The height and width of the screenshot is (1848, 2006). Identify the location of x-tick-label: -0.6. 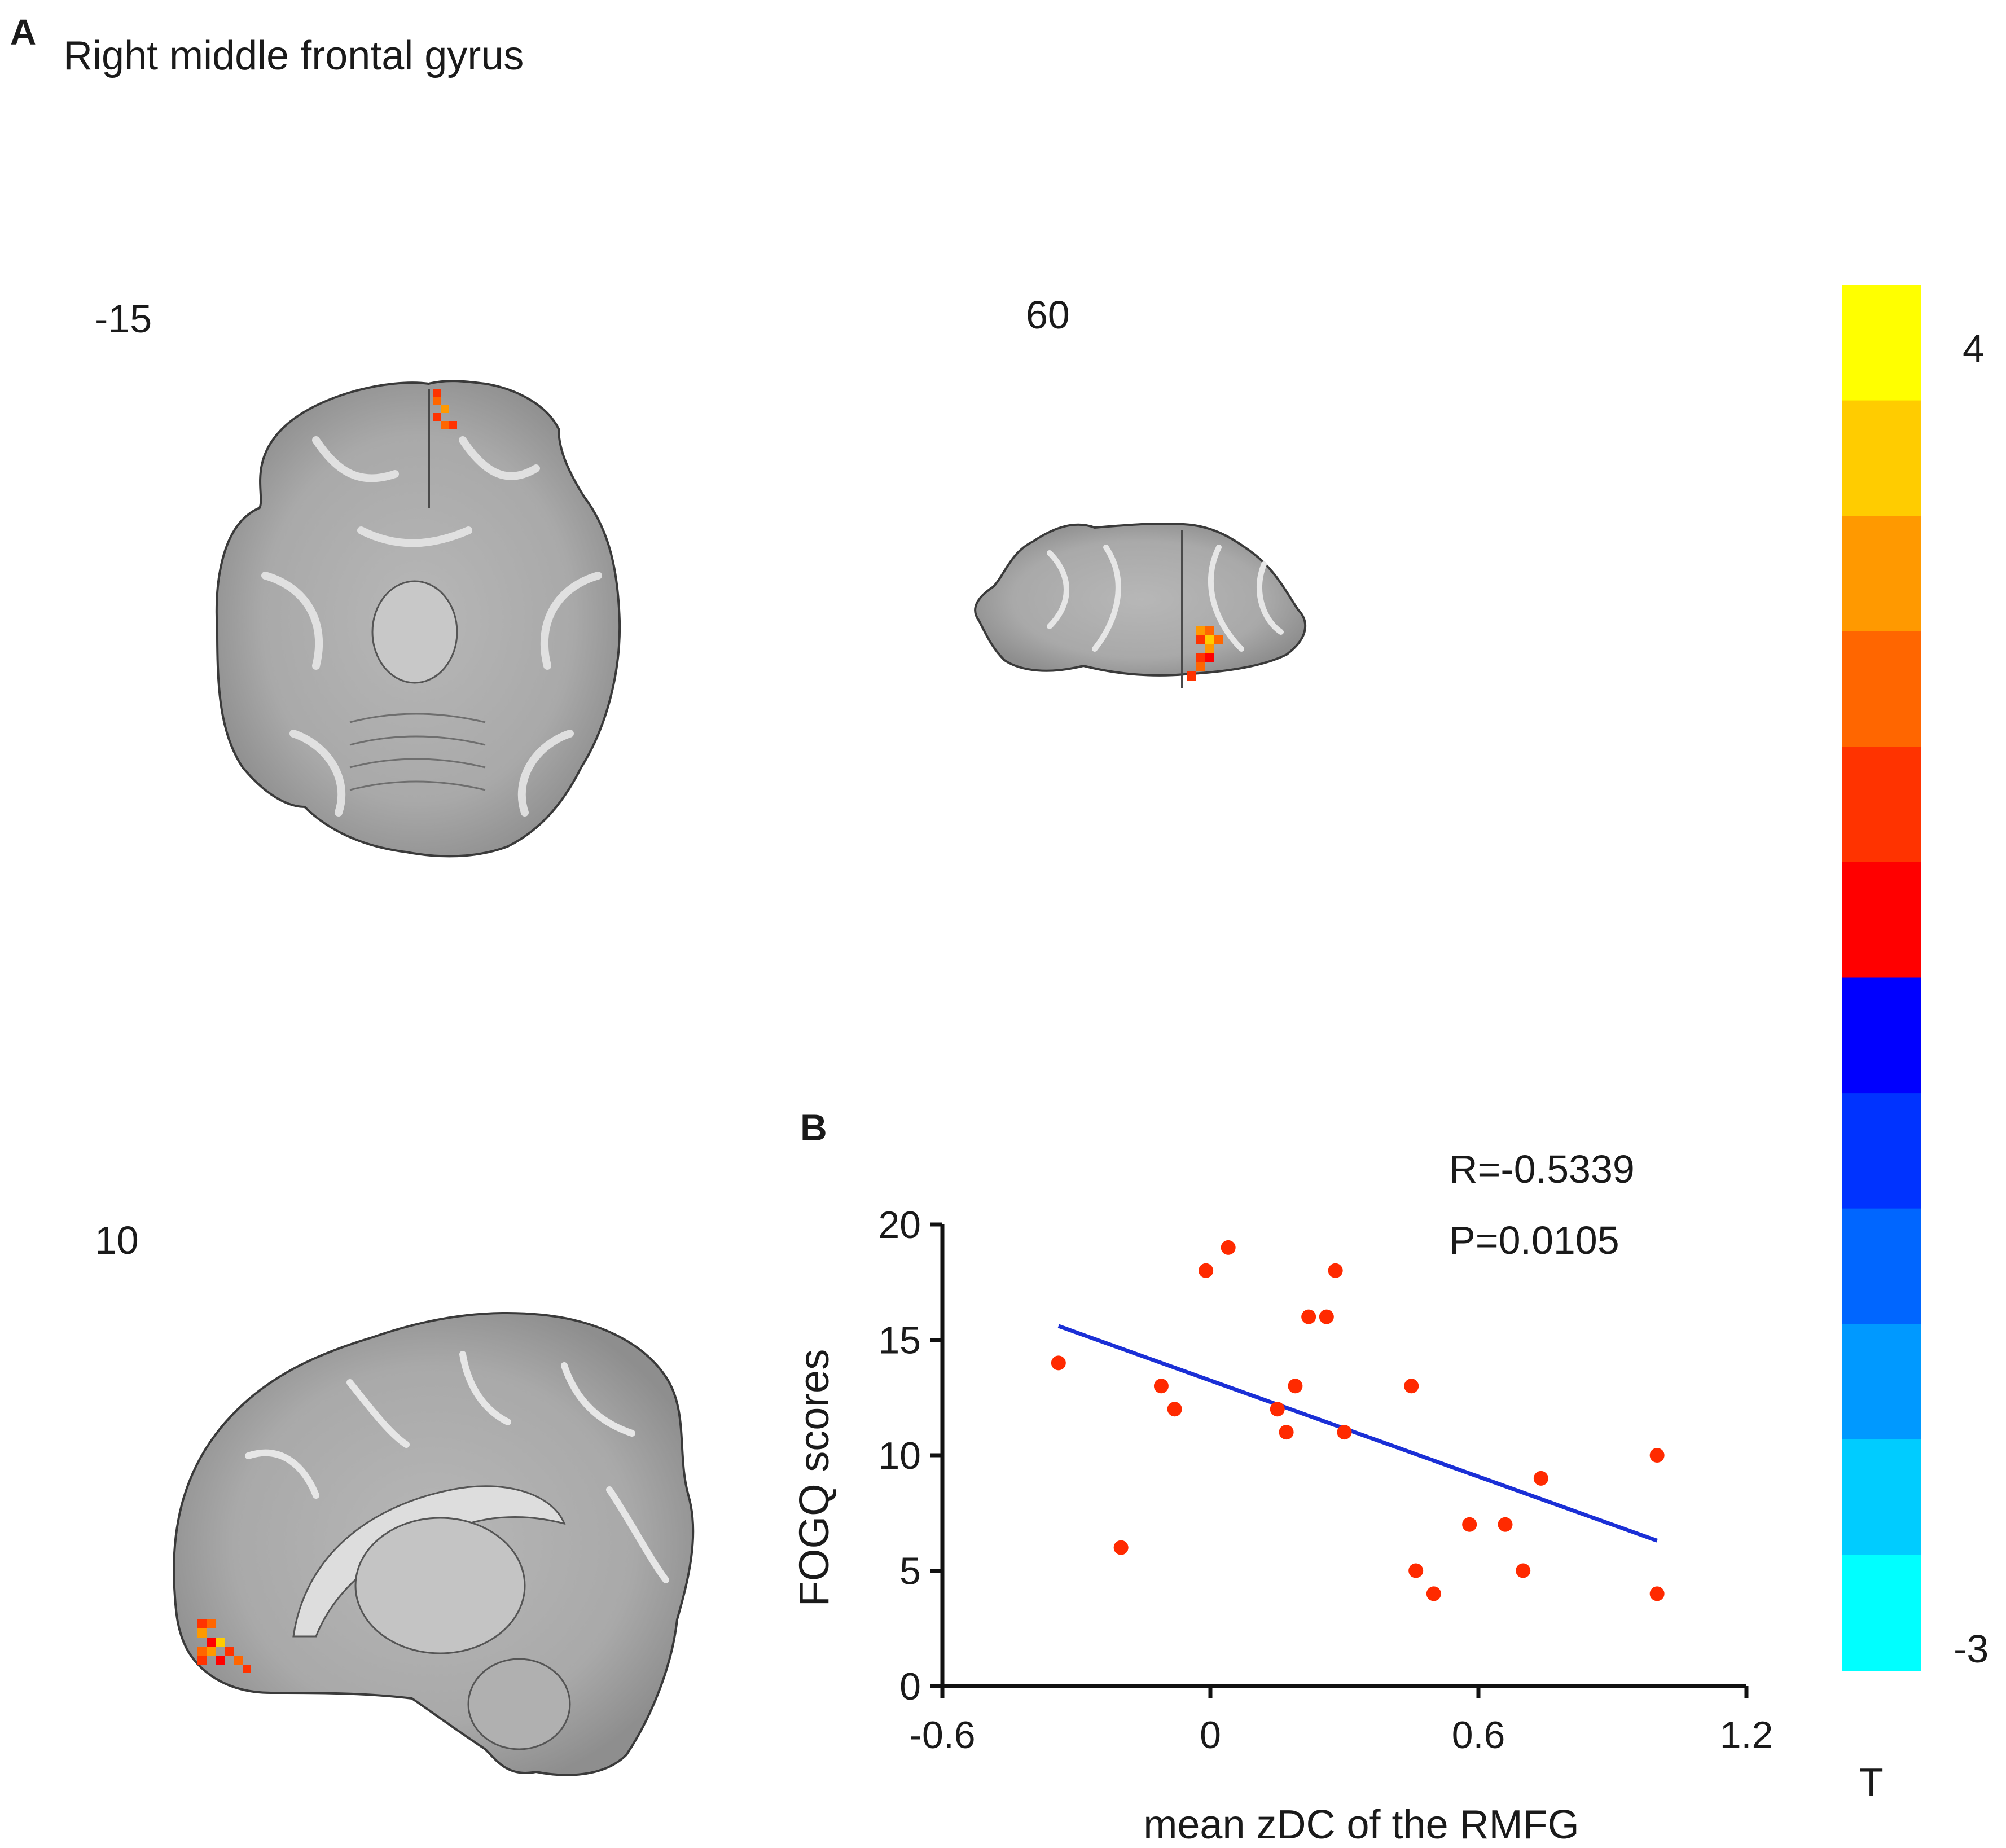
(942, 1735).